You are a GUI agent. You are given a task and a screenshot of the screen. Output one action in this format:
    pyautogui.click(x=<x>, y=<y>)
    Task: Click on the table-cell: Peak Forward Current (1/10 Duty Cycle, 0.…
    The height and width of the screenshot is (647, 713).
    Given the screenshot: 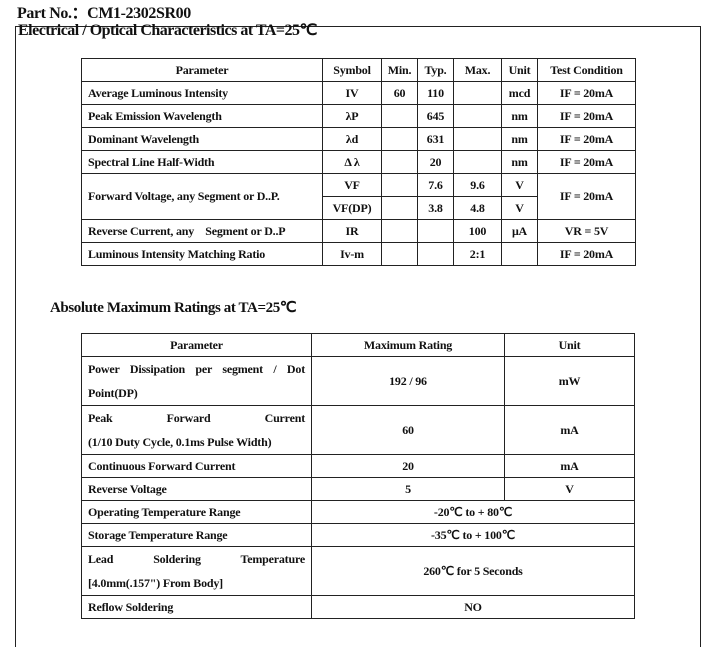 What is the action you would take?
    pyautogui.click(x=196, y=430)
    